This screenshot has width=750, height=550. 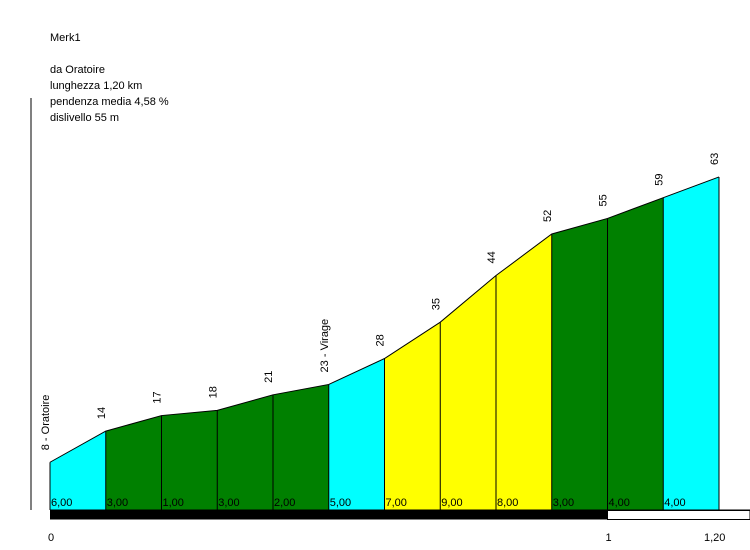 I want to click on gradient-label: 9,00, so click(x=451, y=503).